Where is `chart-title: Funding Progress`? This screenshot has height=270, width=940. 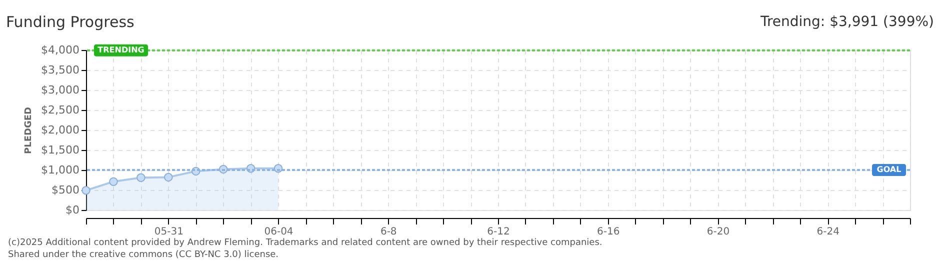
chart-title: Funding Progress is located at coordinates (70, 22).